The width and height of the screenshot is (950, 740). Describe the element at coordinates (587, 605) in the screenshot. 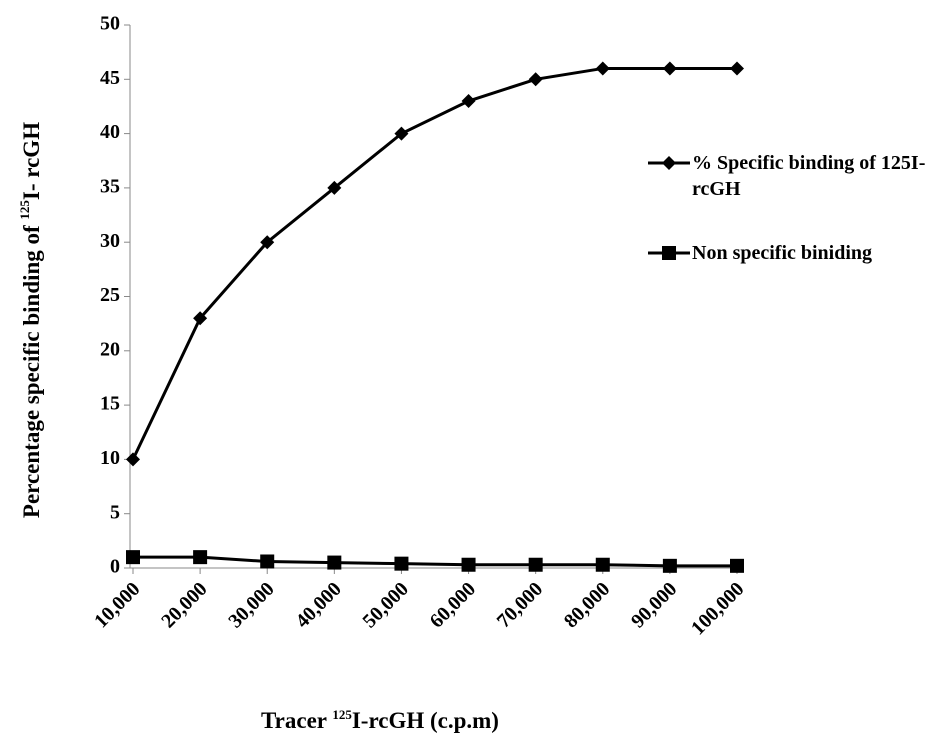

I see `x-tick-label: 80,000` at that location.